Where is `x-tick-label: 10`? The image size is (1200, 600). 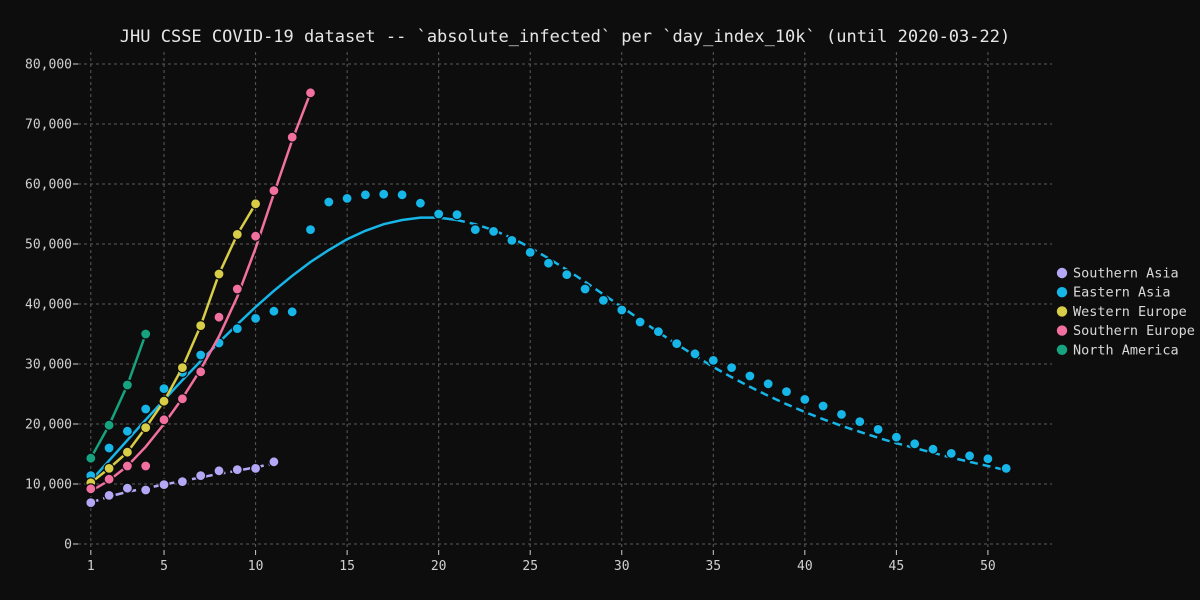
x-tick-label: 10 is located at coordinates (256, 566).